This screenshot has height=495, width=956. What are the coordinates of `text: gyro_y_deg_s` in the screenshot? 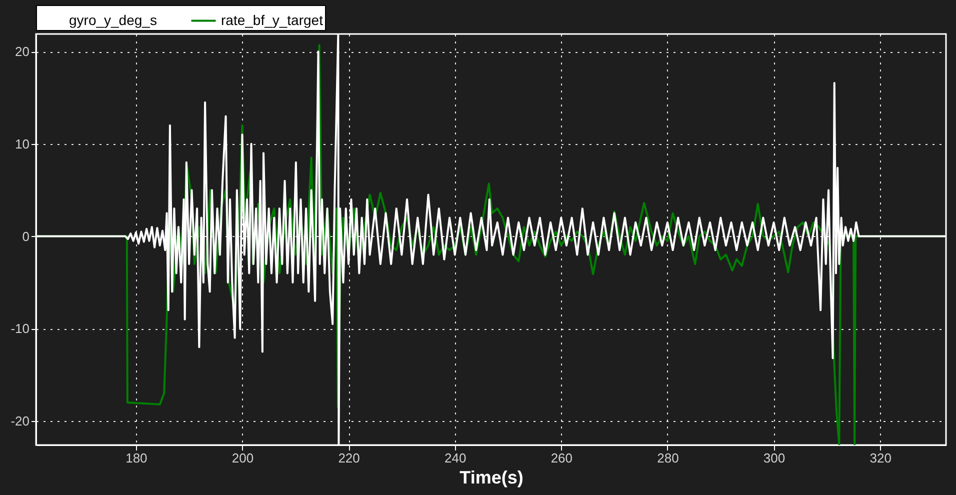 It's located at (113, 20).